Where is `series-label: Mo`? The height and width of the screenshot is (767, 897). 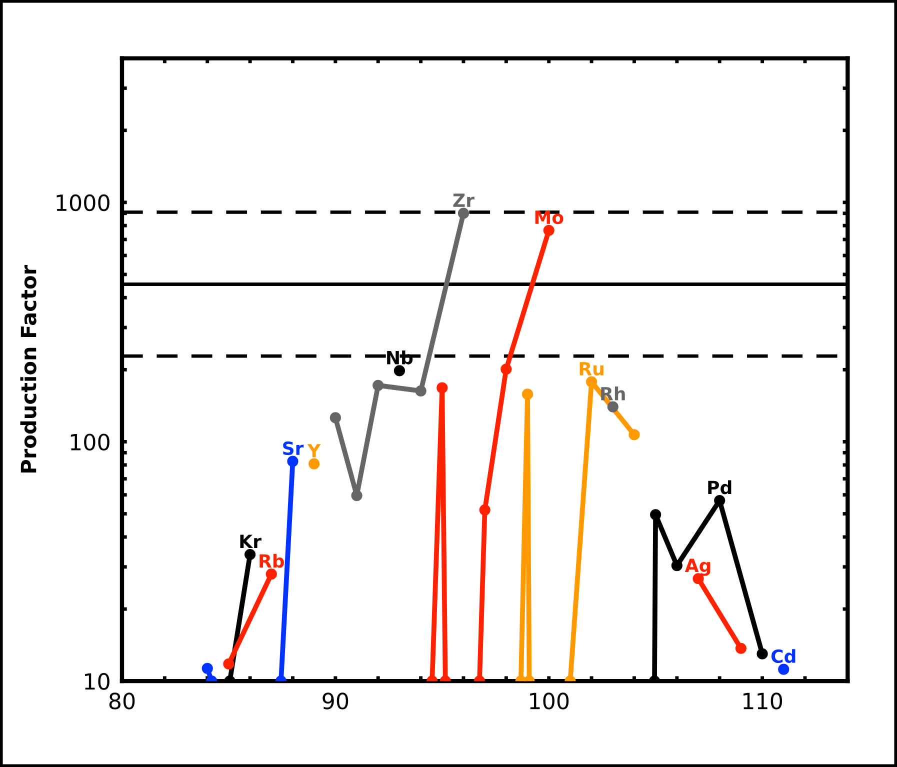 series-label: Mo is located at coordinates (549, 217).